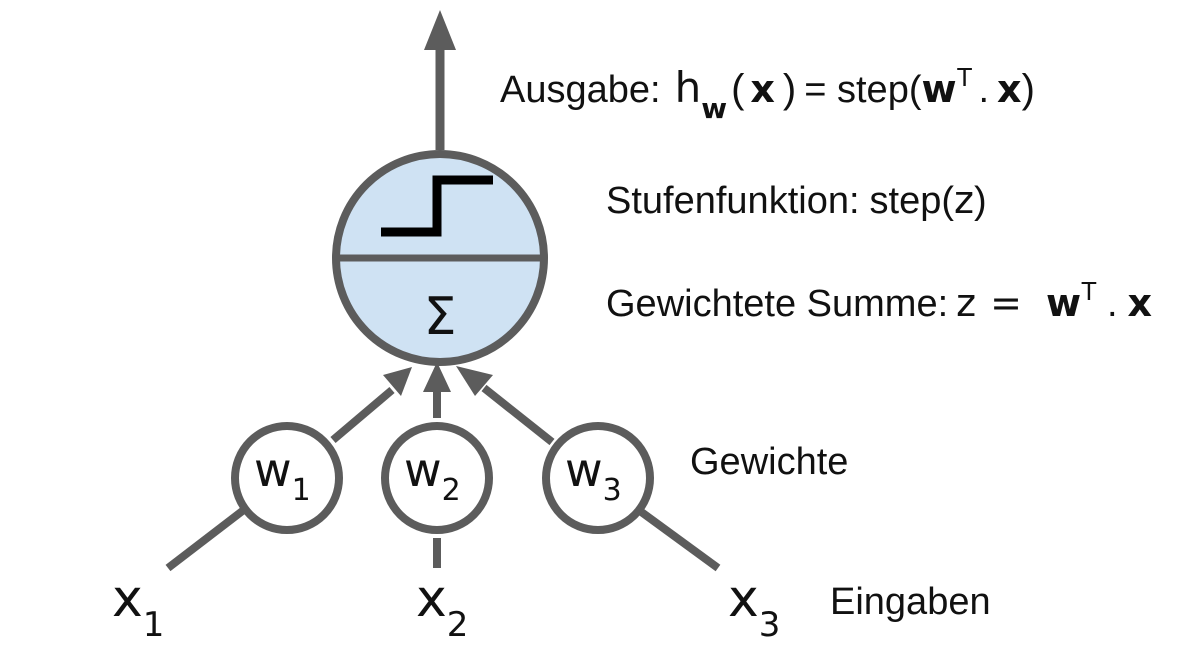 The height and width of the screenshot is (669, 1197). Describe the element at coordinates (437, 377) in the screenshot. I see `arrow-w2-head` at that location.